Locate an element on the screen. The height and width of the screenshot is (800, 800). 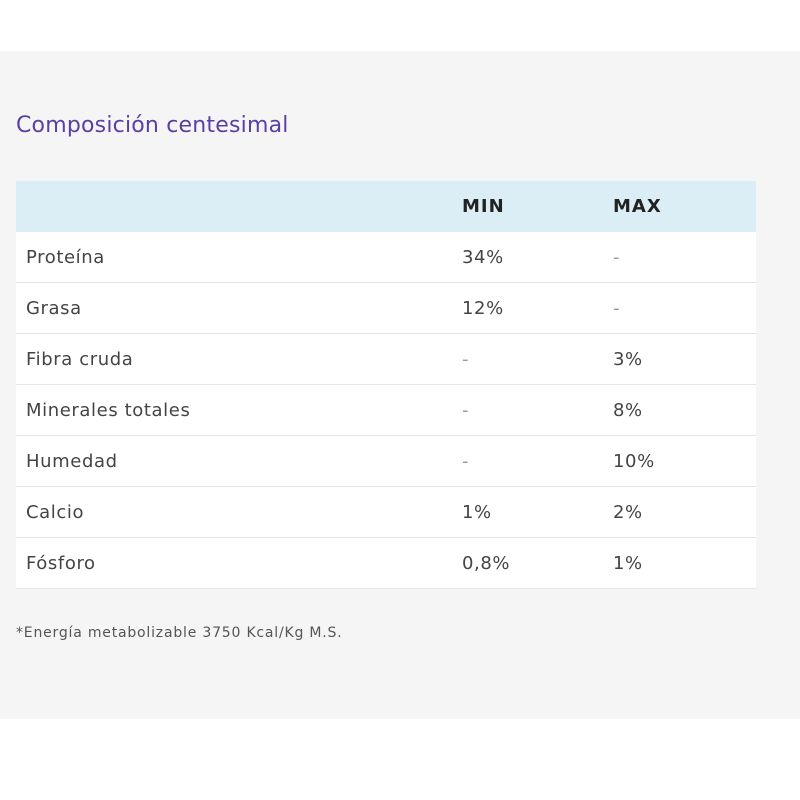
row-name: Fibra cruda is located at coordinates (80, 359).